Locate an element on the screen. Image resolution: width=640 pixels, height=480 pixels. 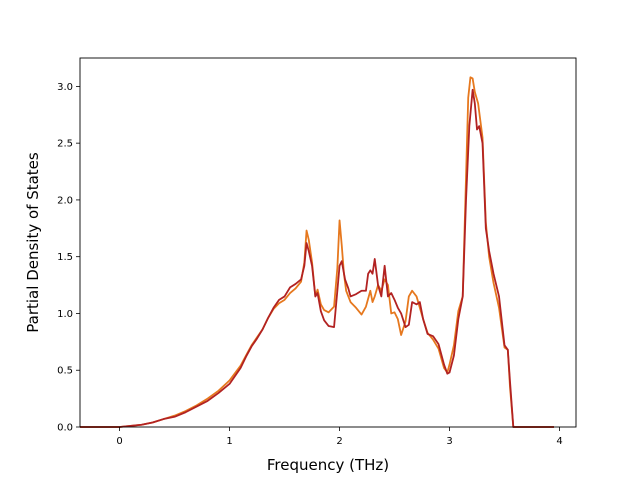
x-axis-ticks: 0 1 2 3 4 is located at coordinates (339, 437).